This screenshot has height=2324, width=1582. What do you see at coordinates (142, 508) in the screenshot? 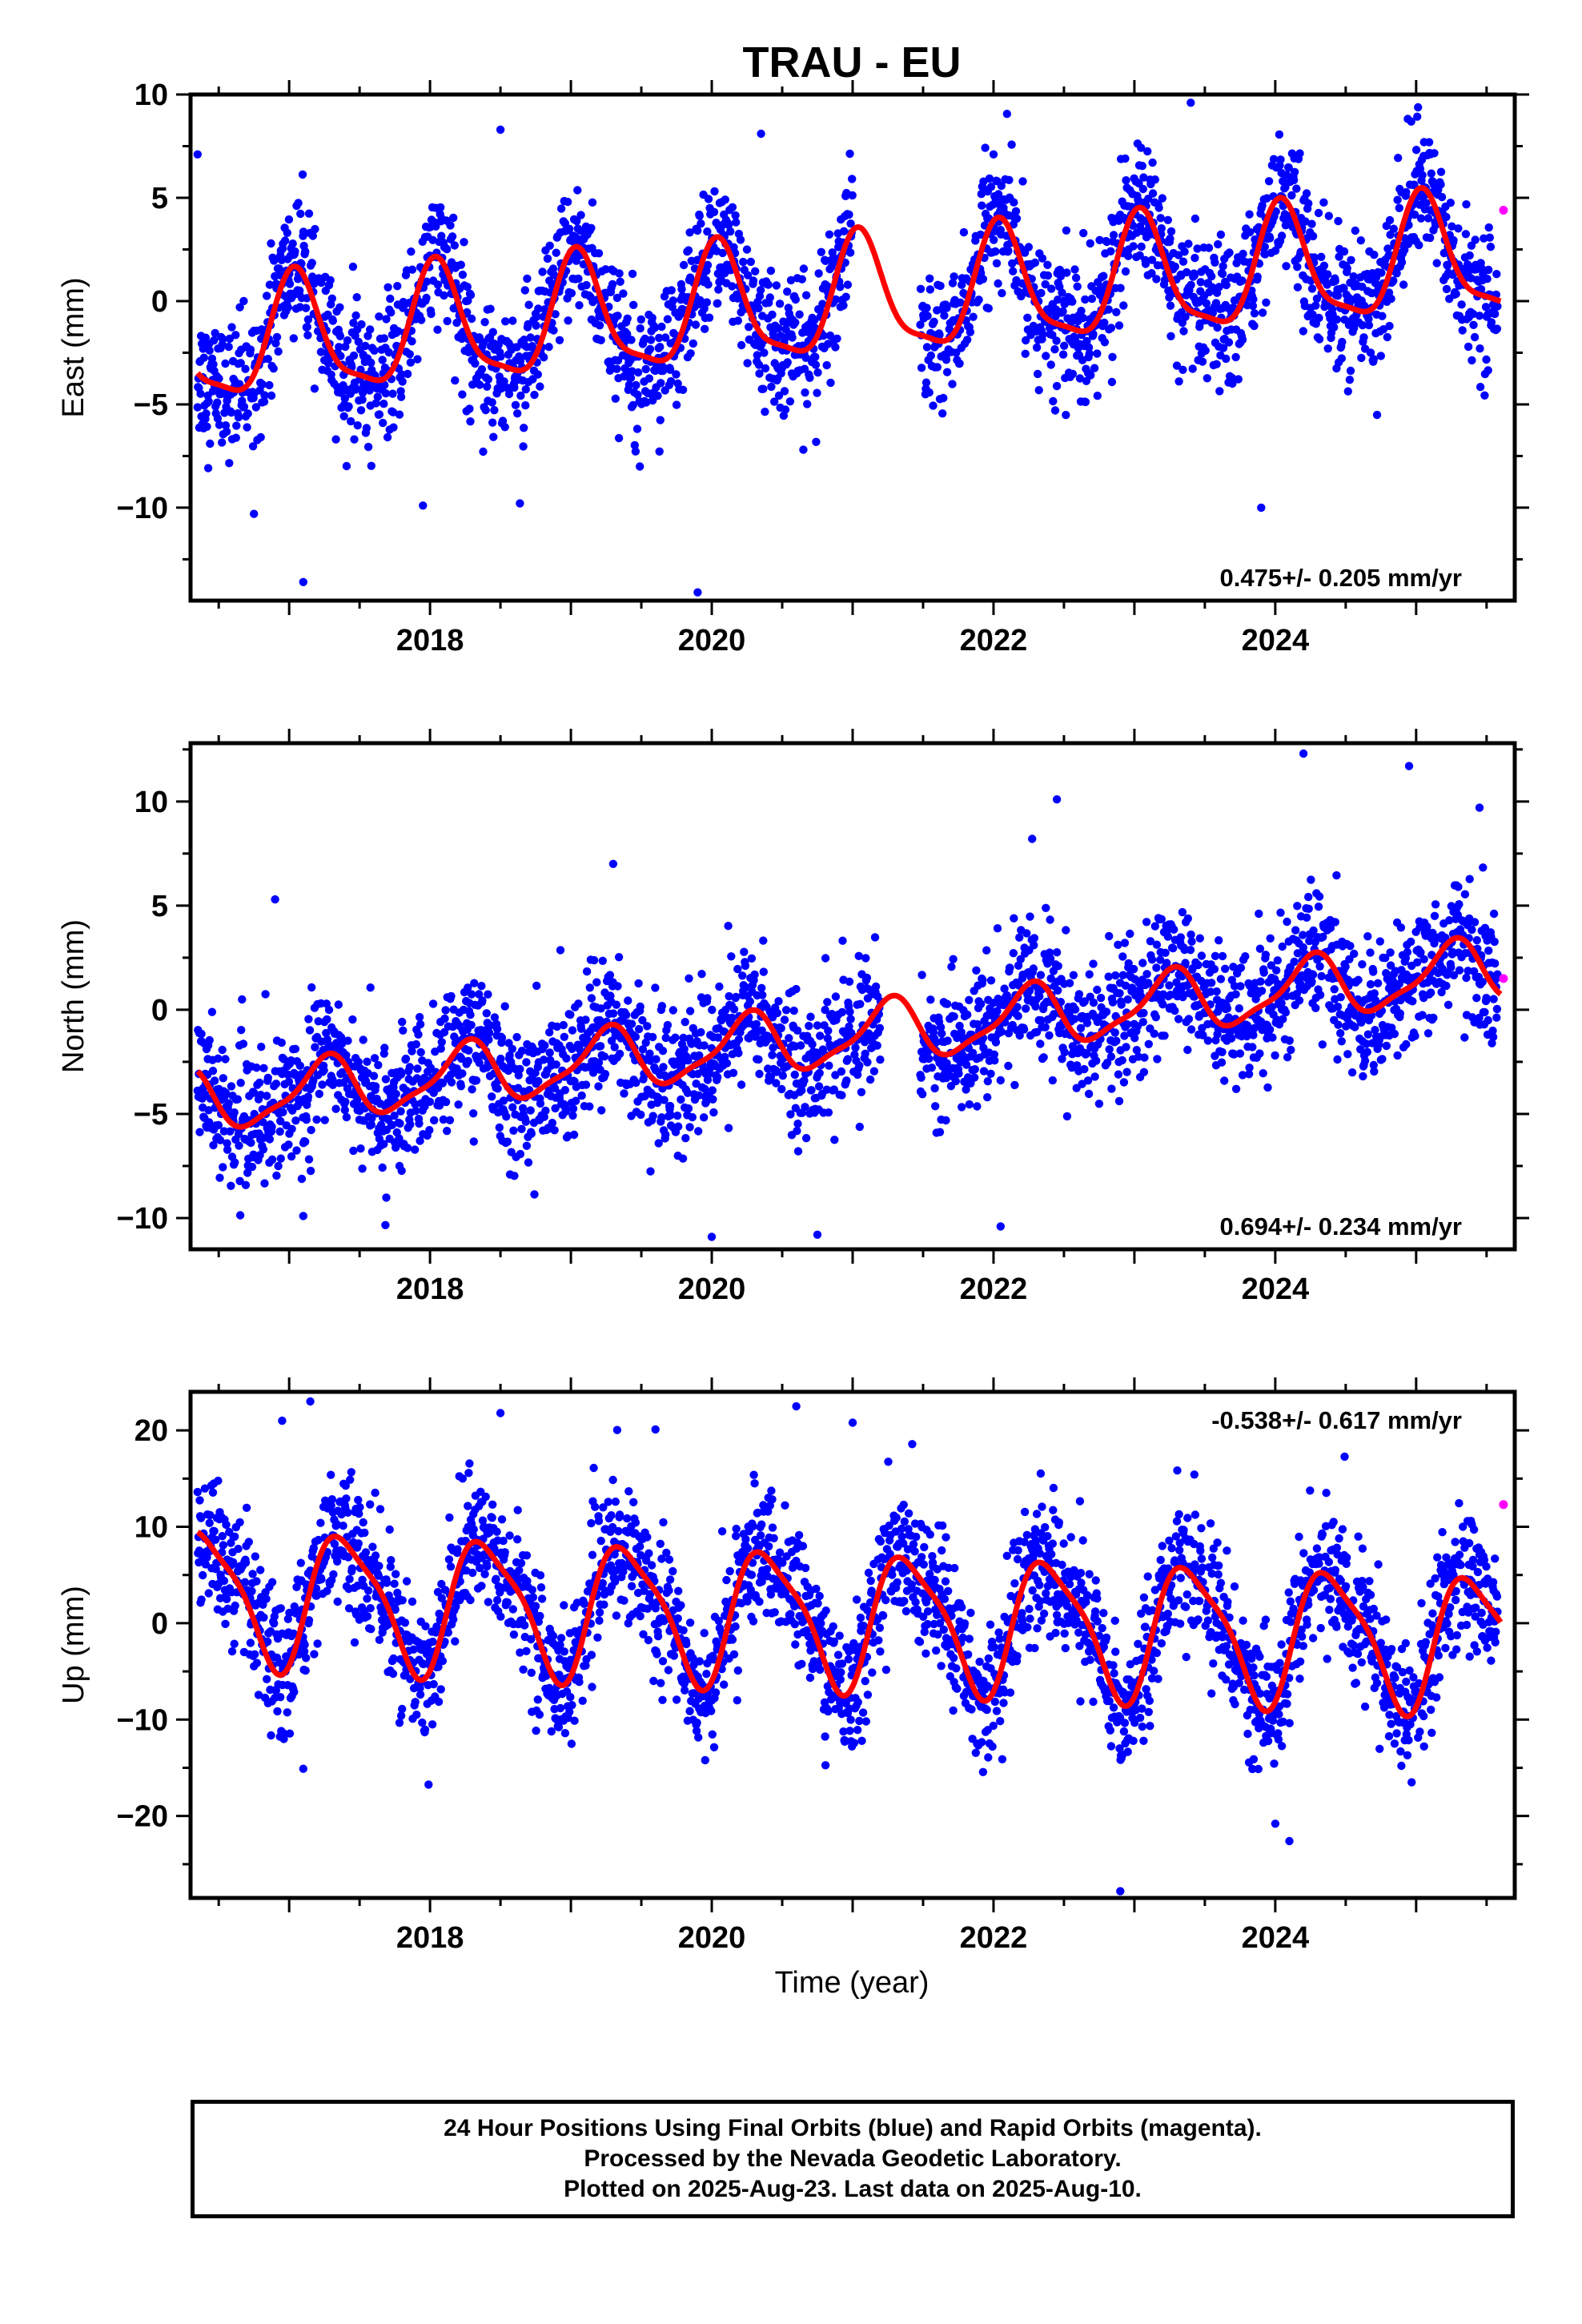
I see `y-tick-label: −10` at bounding box center [142, 508].